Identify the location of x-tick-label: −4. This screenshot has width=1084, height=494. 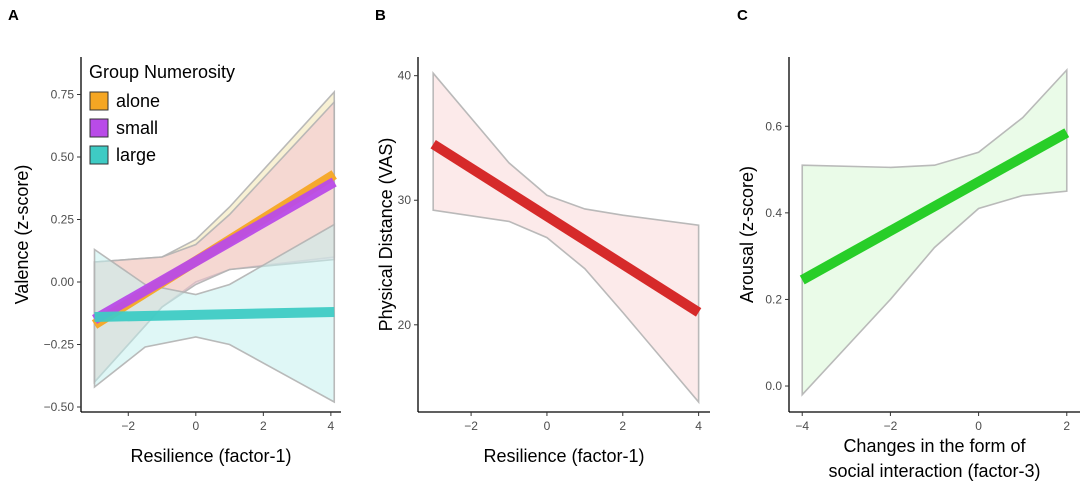
(802, 426).